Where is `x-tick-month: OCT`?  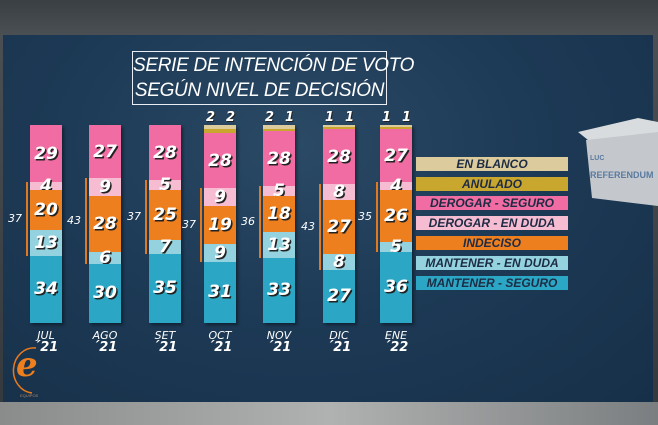 x-tick-month: OCT is located at coordinates (220, 335).